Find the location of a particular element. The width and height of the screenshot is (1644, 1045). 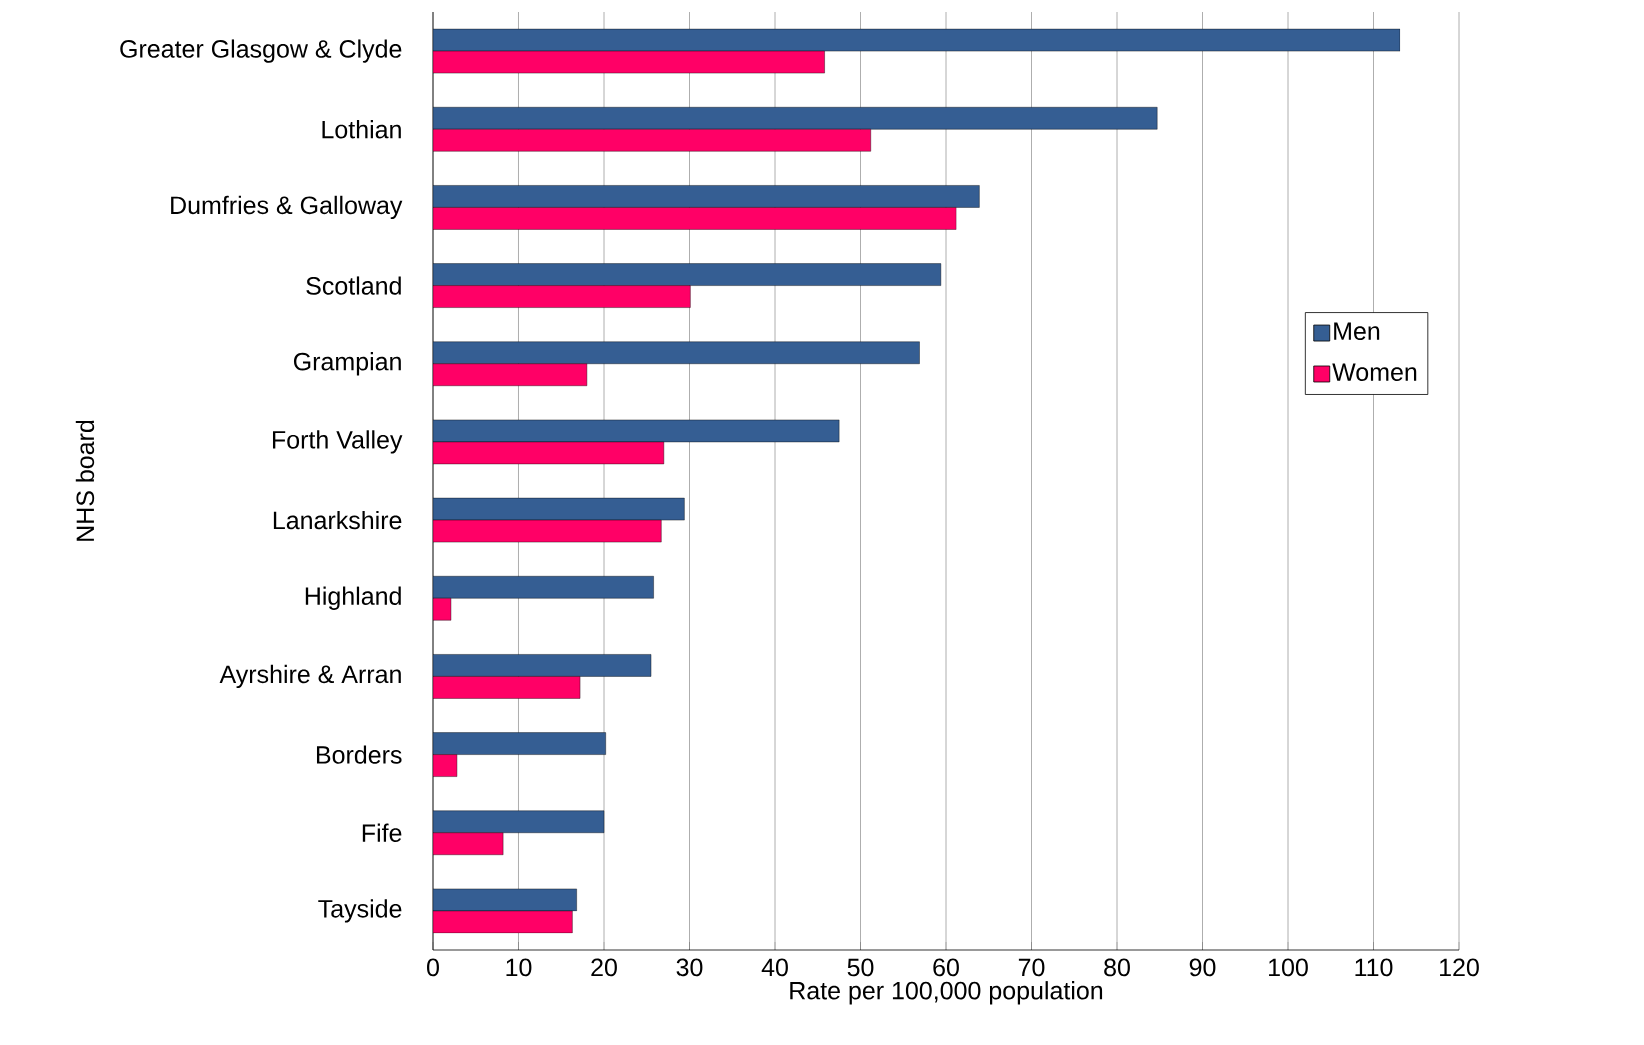

y-tick-label: Grampian is located at coordinates (347, 364).